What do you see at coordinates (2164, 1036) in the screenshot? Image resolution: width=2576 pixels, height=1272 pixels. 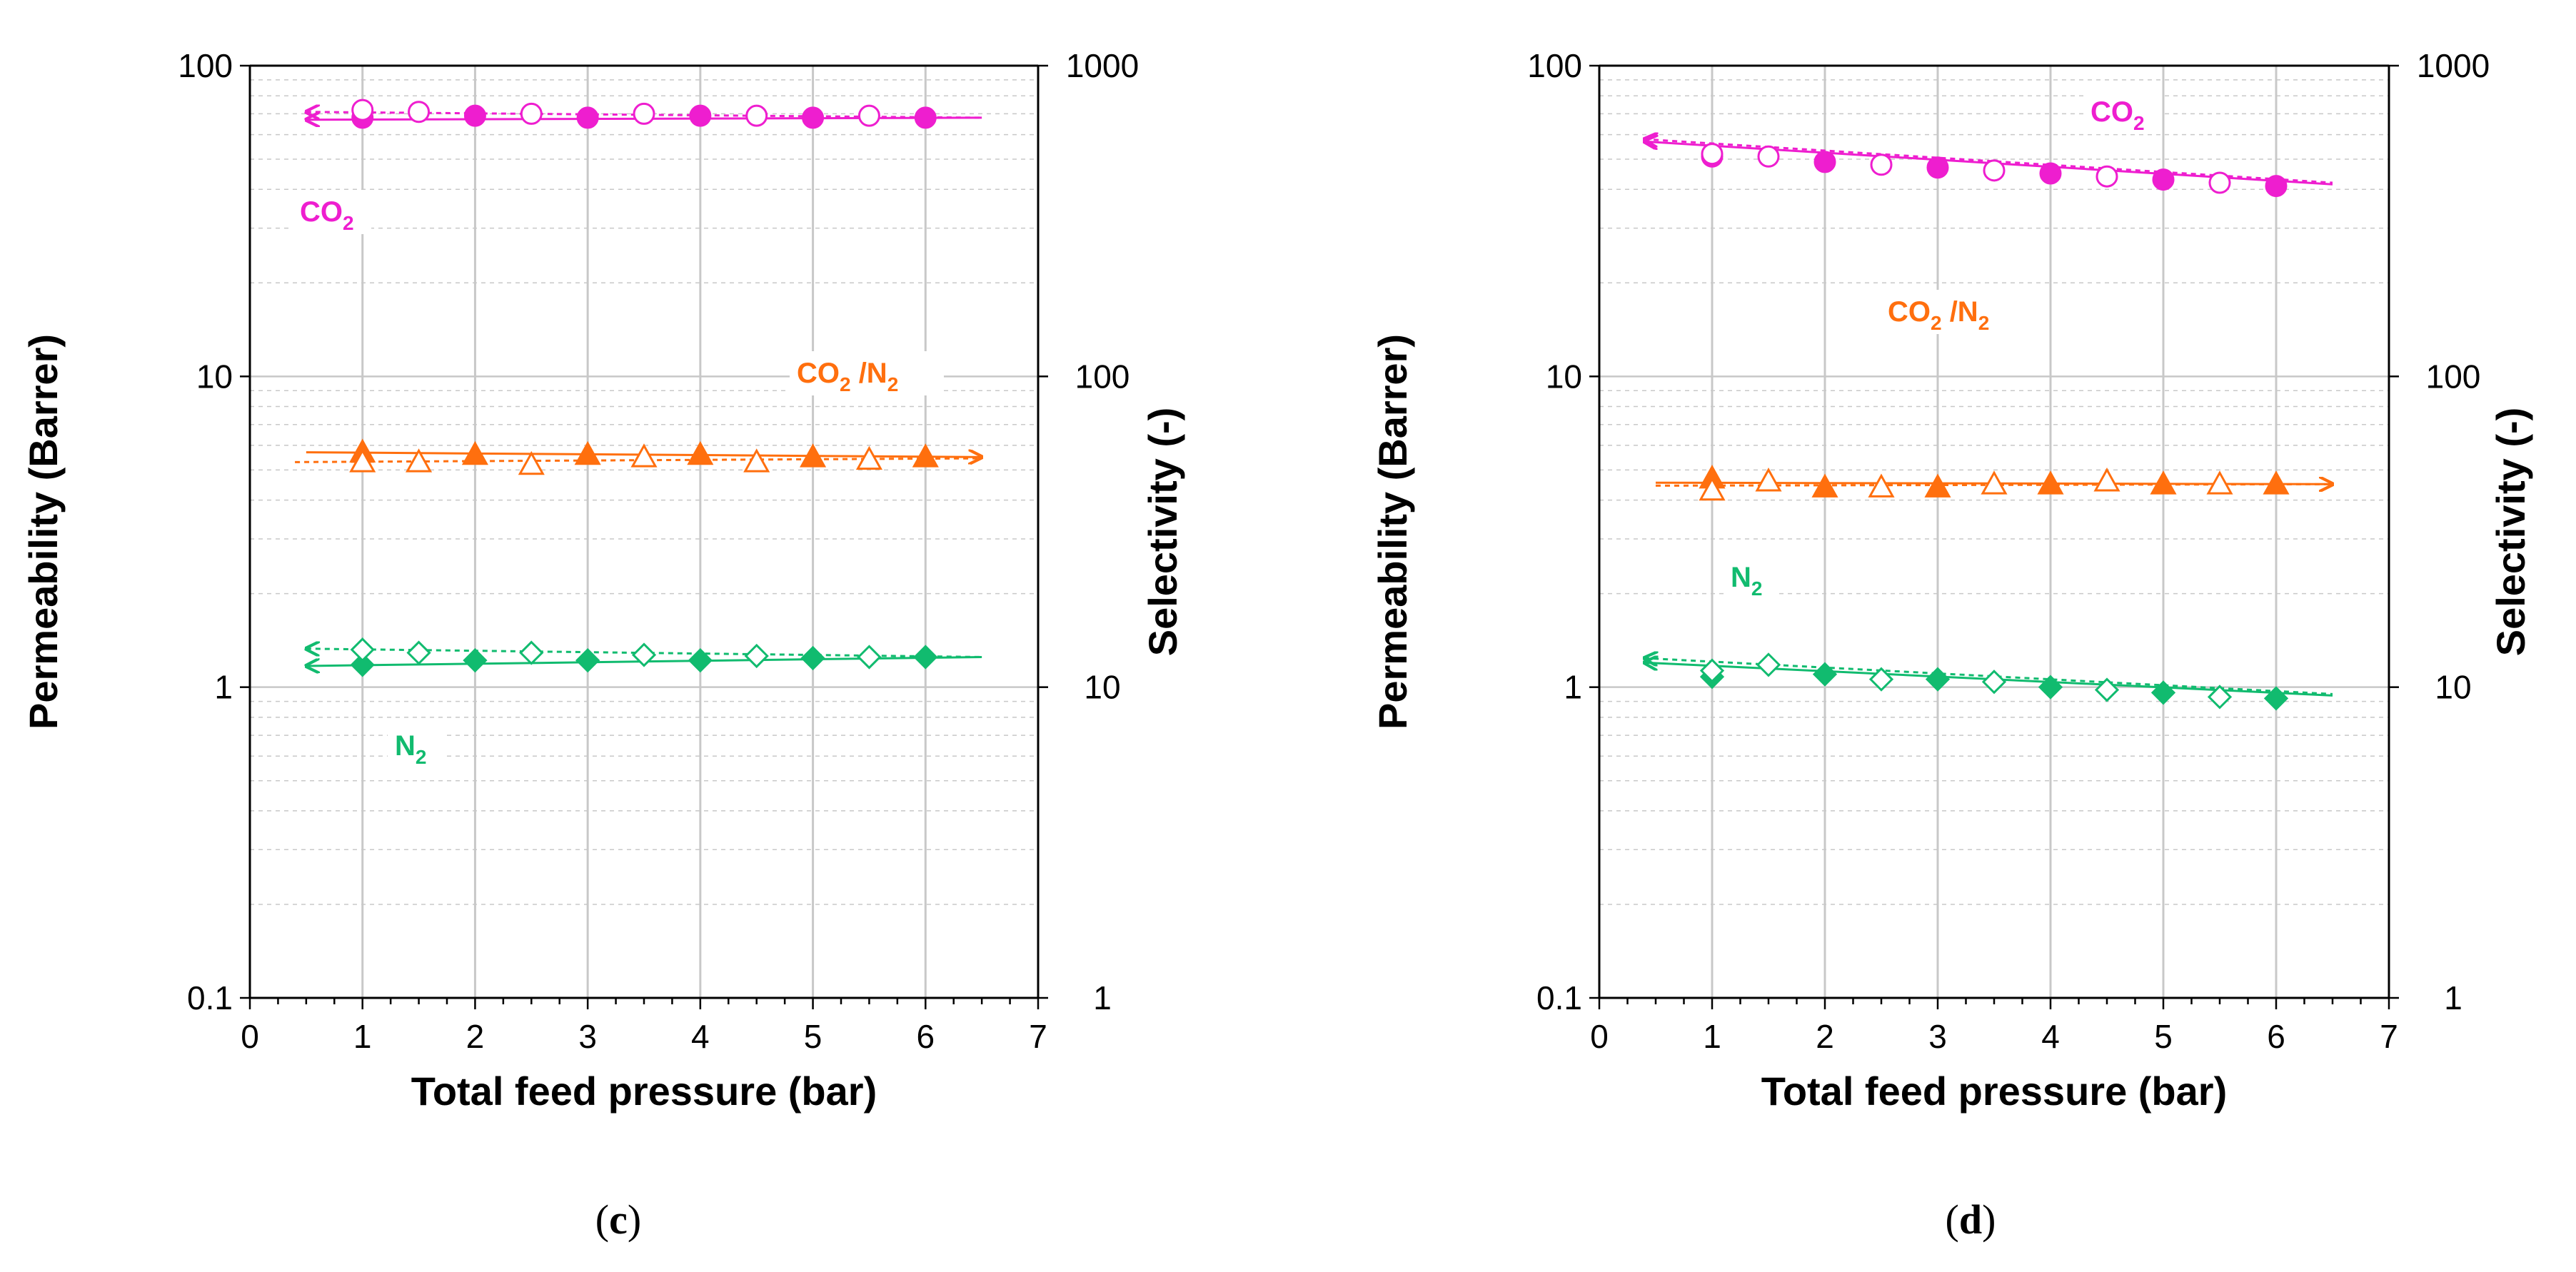 I see `x-tick-label: 5` at bounding box center [2164, 1036].